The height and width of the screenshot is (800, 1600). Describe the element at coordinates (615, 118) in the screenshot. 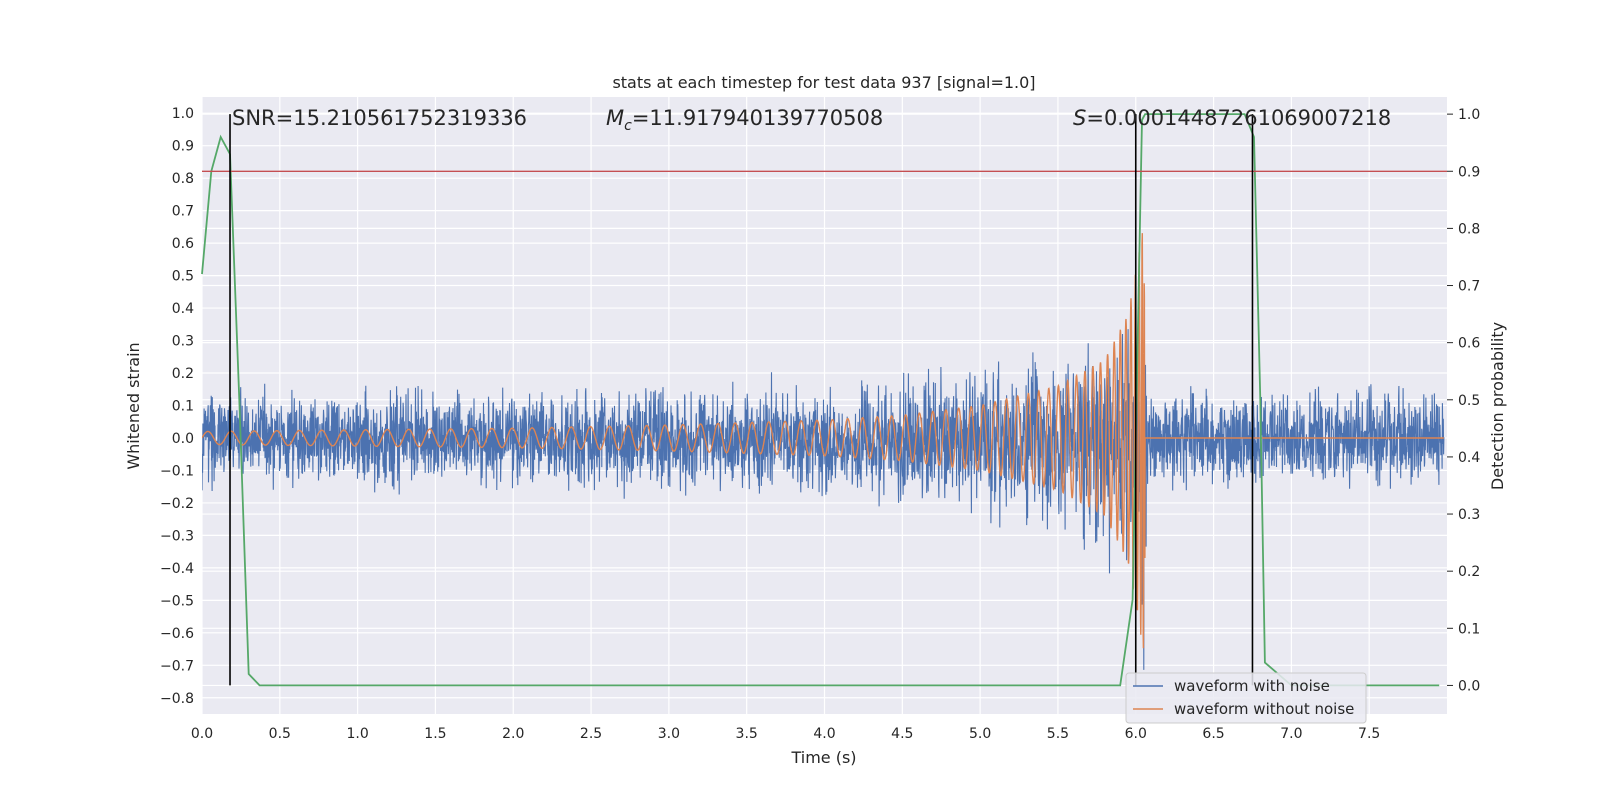

I see `chirp-mass-symbol: M` at that location.